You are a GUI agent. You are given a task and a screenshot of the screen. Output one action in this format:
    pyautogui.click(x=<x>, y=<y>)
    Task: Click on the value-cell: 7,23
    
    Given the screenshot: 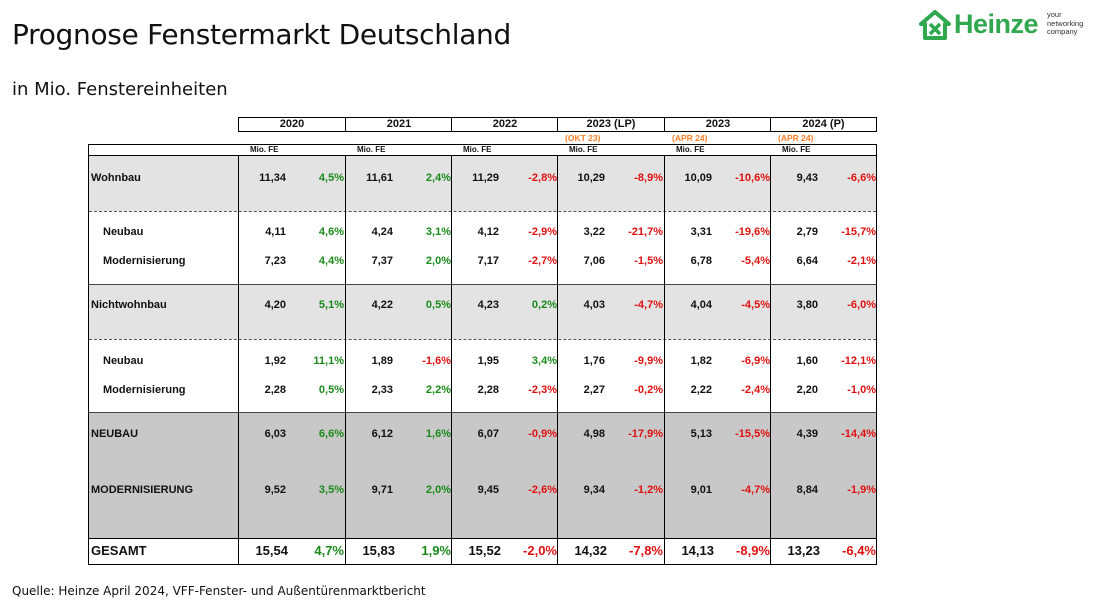 What is the action you would take?
    pyautogui.click(x=275, y=261)
    